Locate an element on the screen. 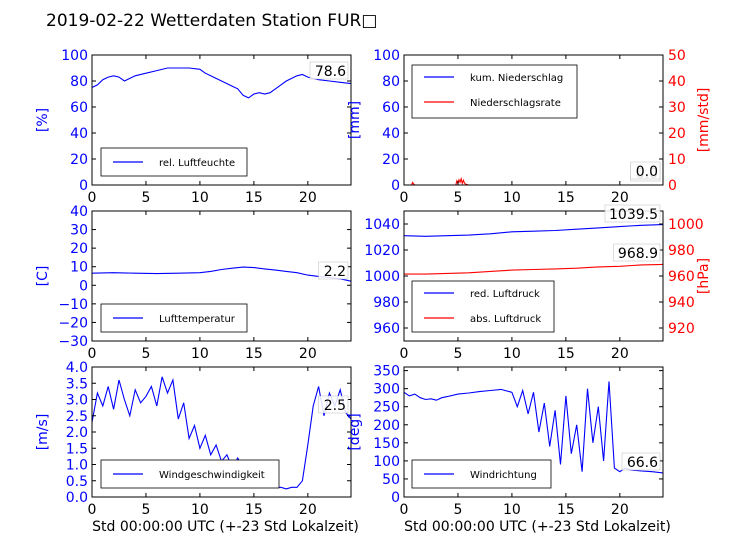 The height and width of the screenshot is (552, 736). y-tick-label: 0.0 is located at coordinates (77, 498).